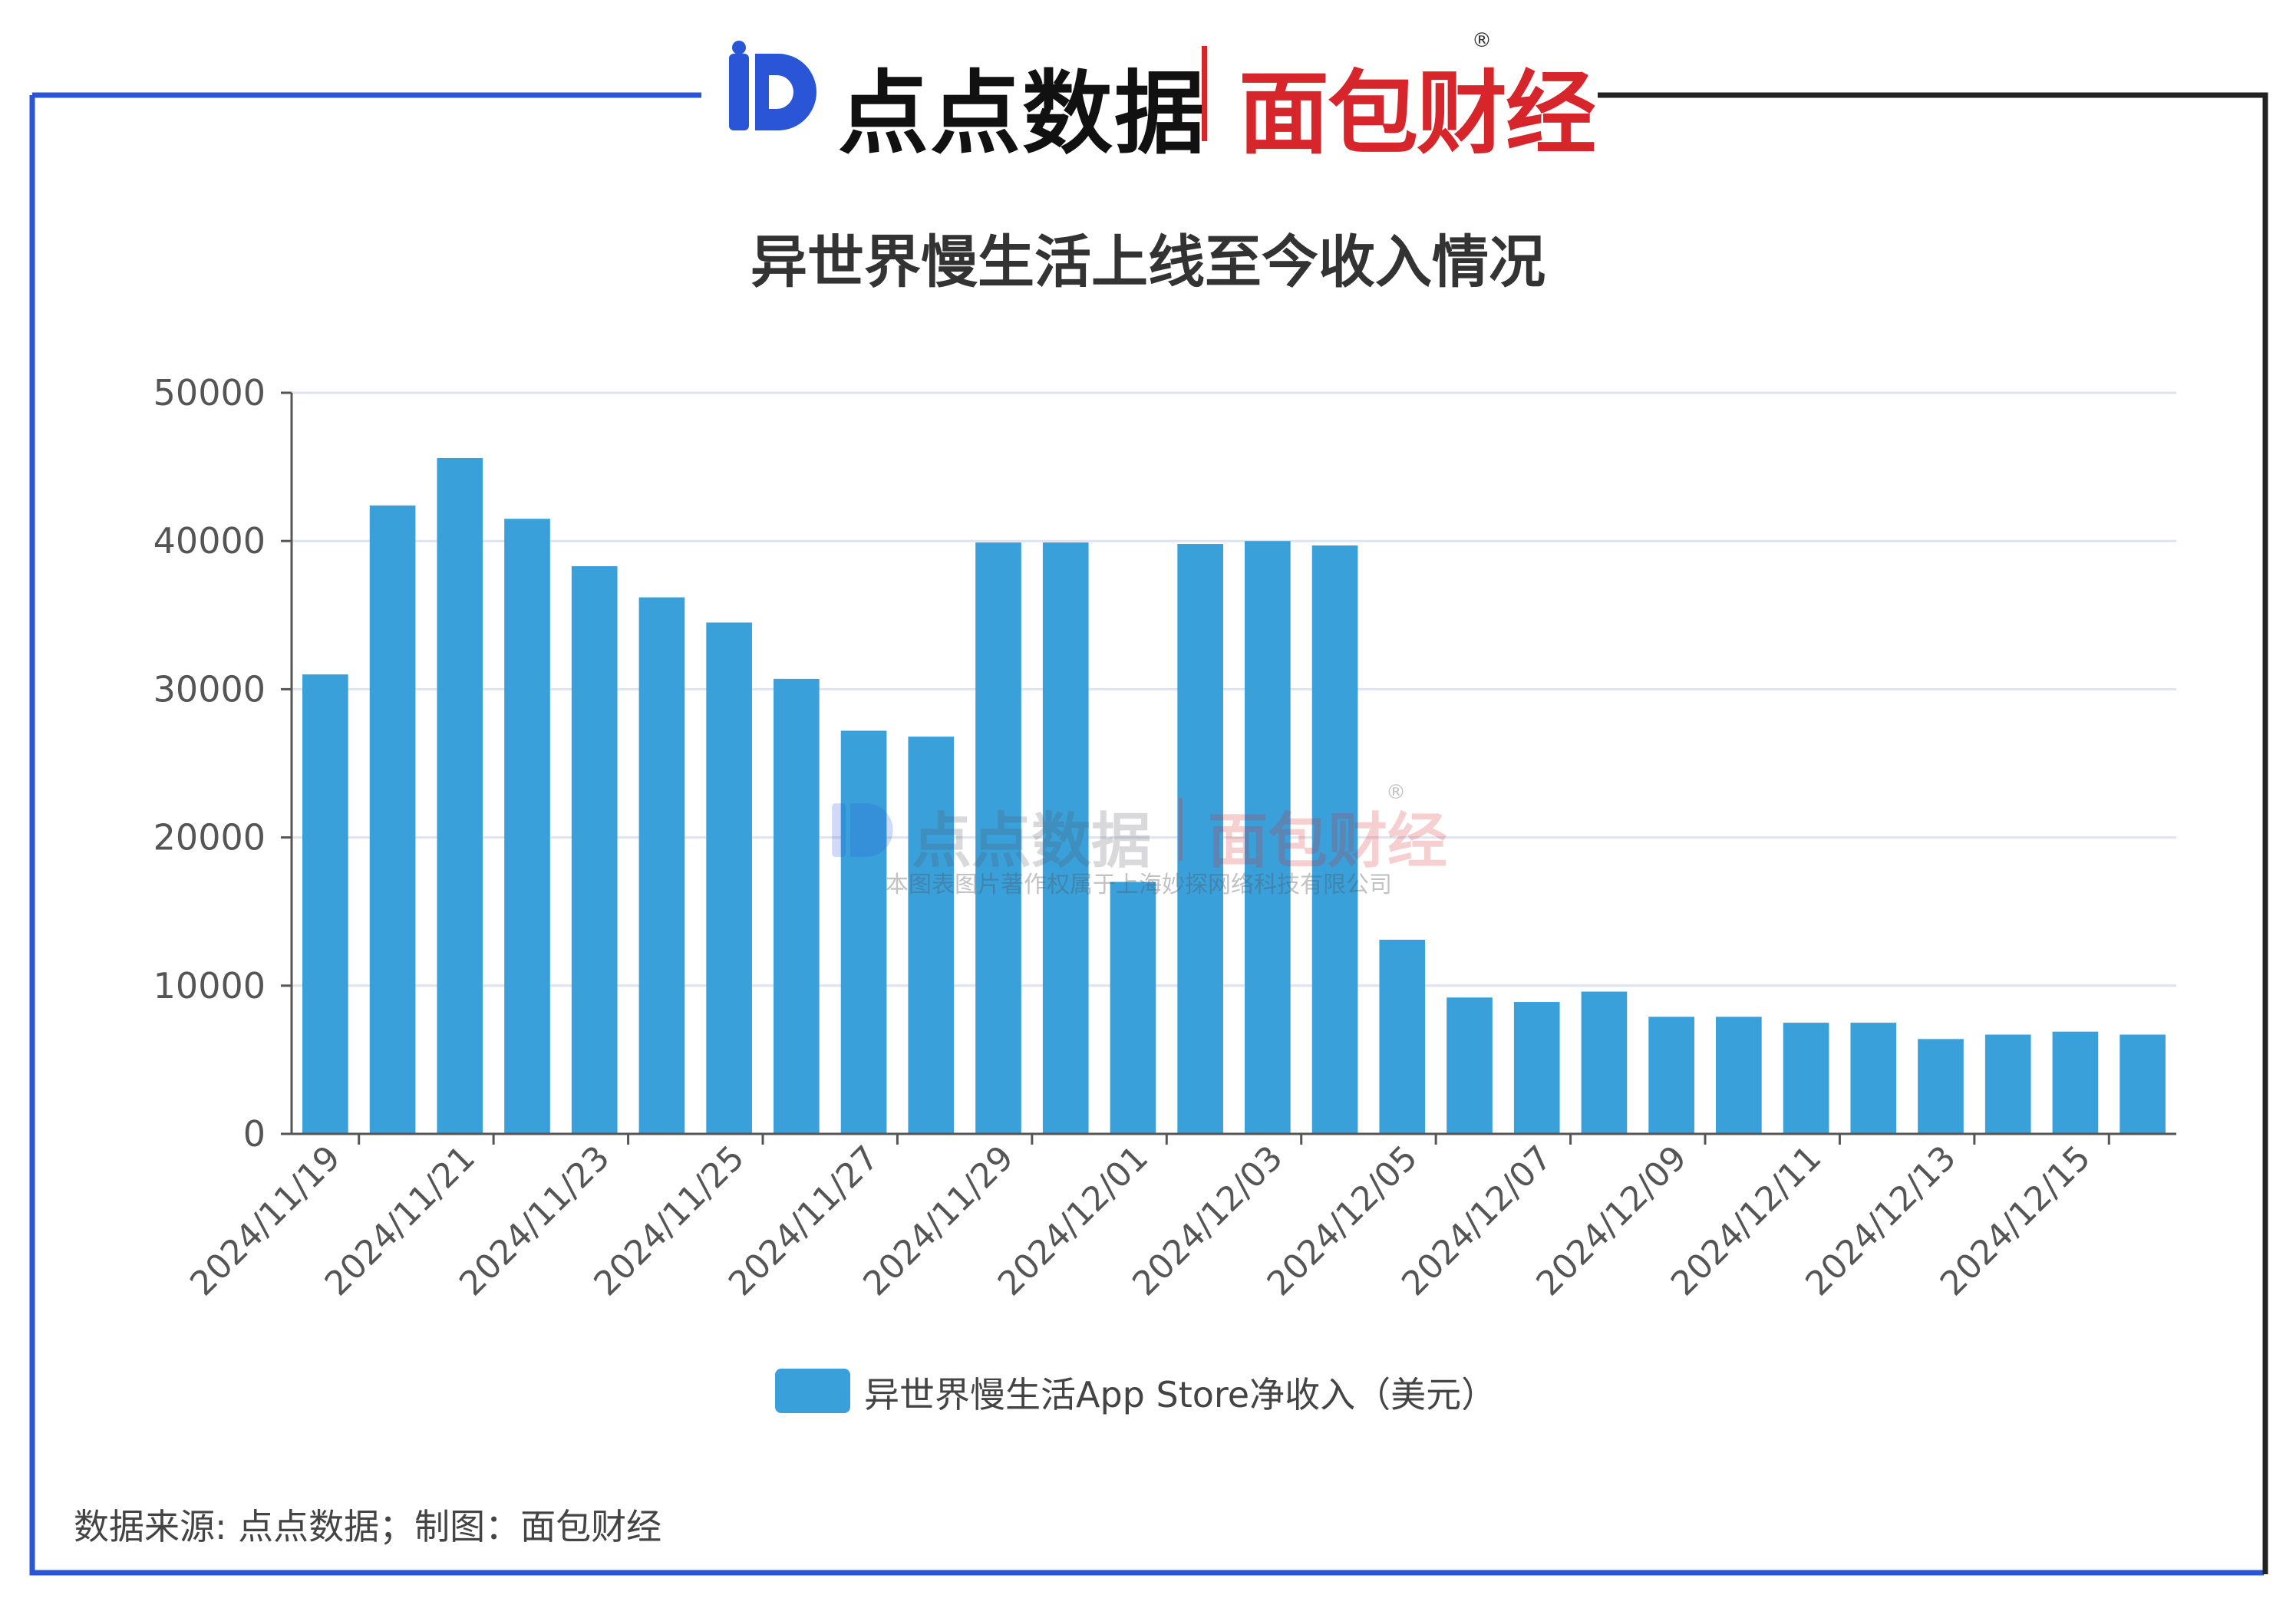 The width and height of the screenshot is (2296, 1608). Describe the element at coordinates (209, 838) in the screenshot. I see `y-tick-label: 20000` at that location.